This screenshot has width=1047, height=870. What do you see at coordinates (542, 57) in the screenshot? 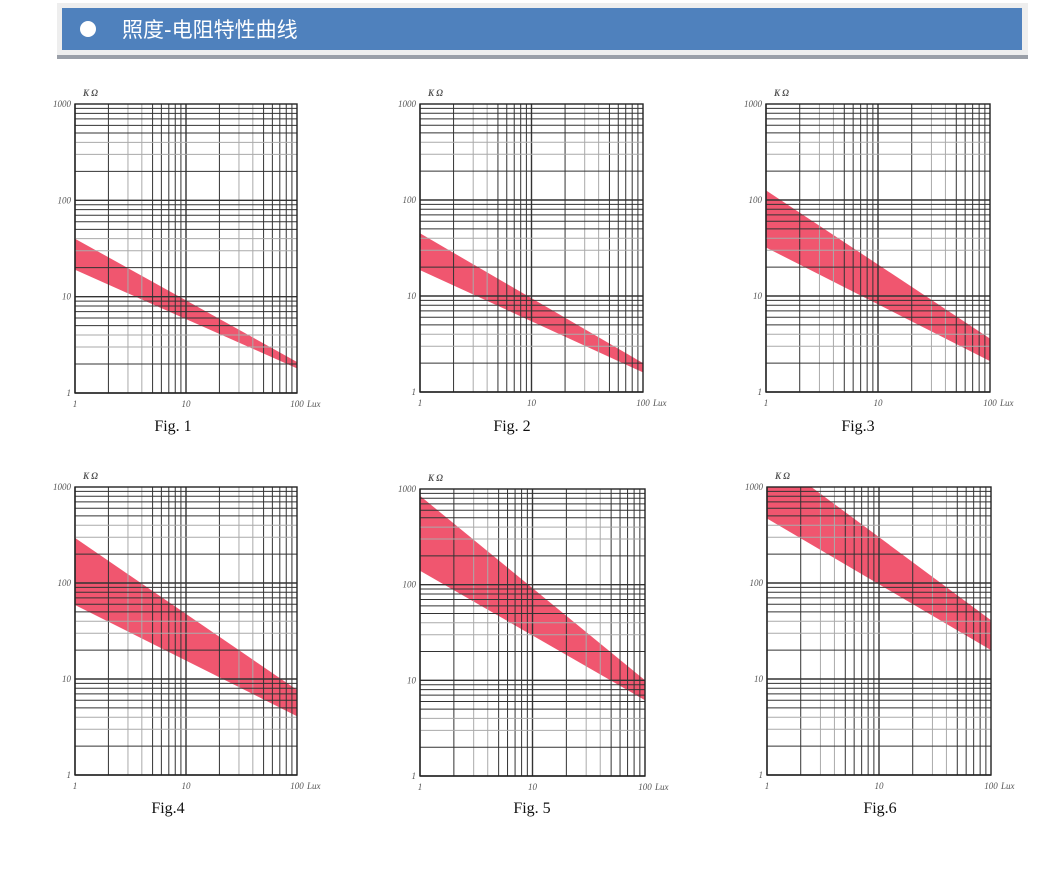
I see `header-shadow` at bounding box center [542, 57].